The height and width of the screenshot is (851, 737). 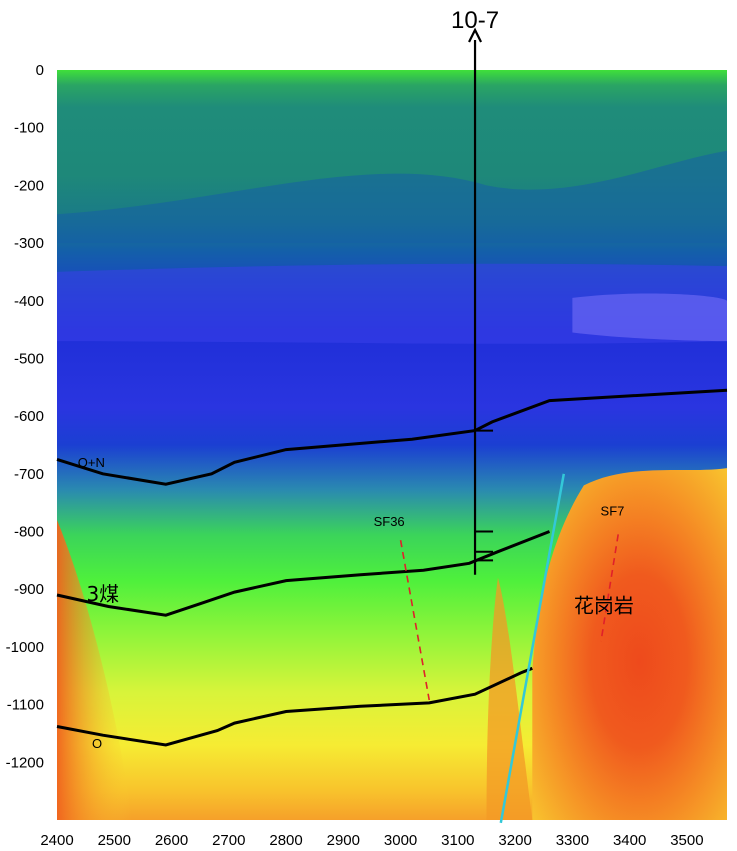 What do you see at coordinates (392, 197) in the screenshot?
I see `upper-band` at bounding box center [392, 197].